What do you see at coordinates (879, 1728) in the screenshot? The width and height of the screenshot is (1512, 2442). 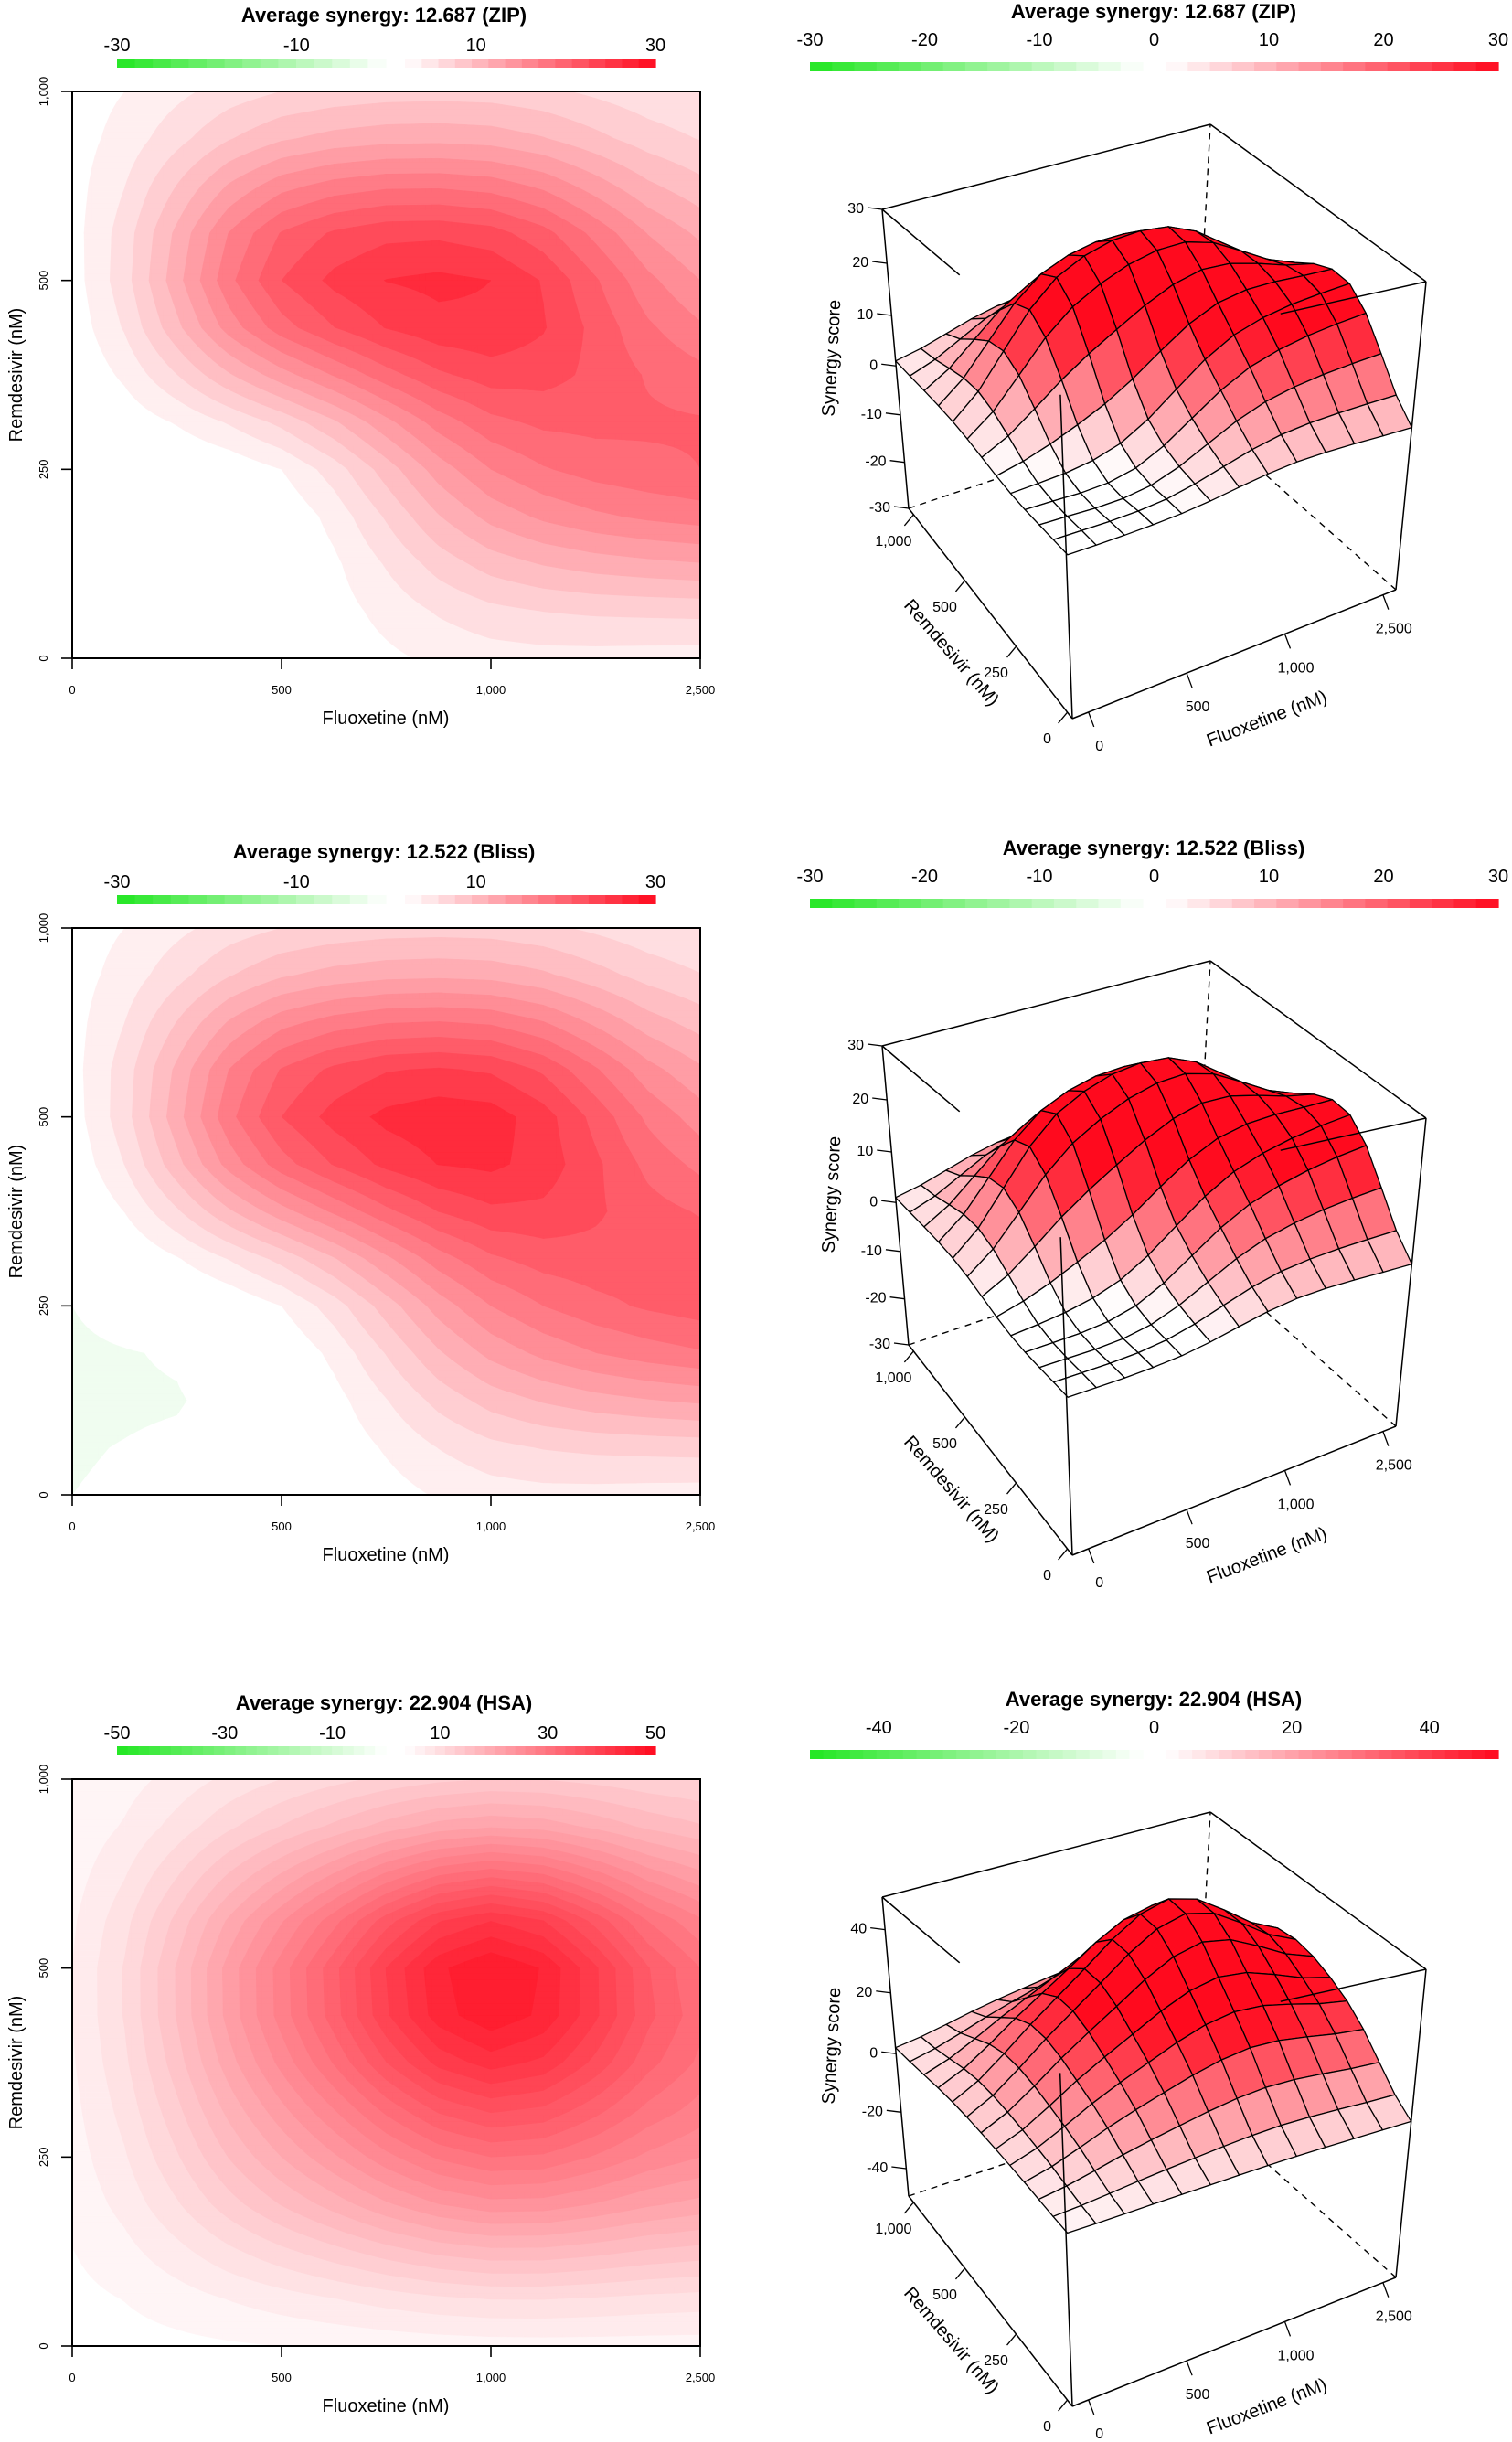 I see `colorbar-tick-label: -40` at bounding box center [879, 1728].